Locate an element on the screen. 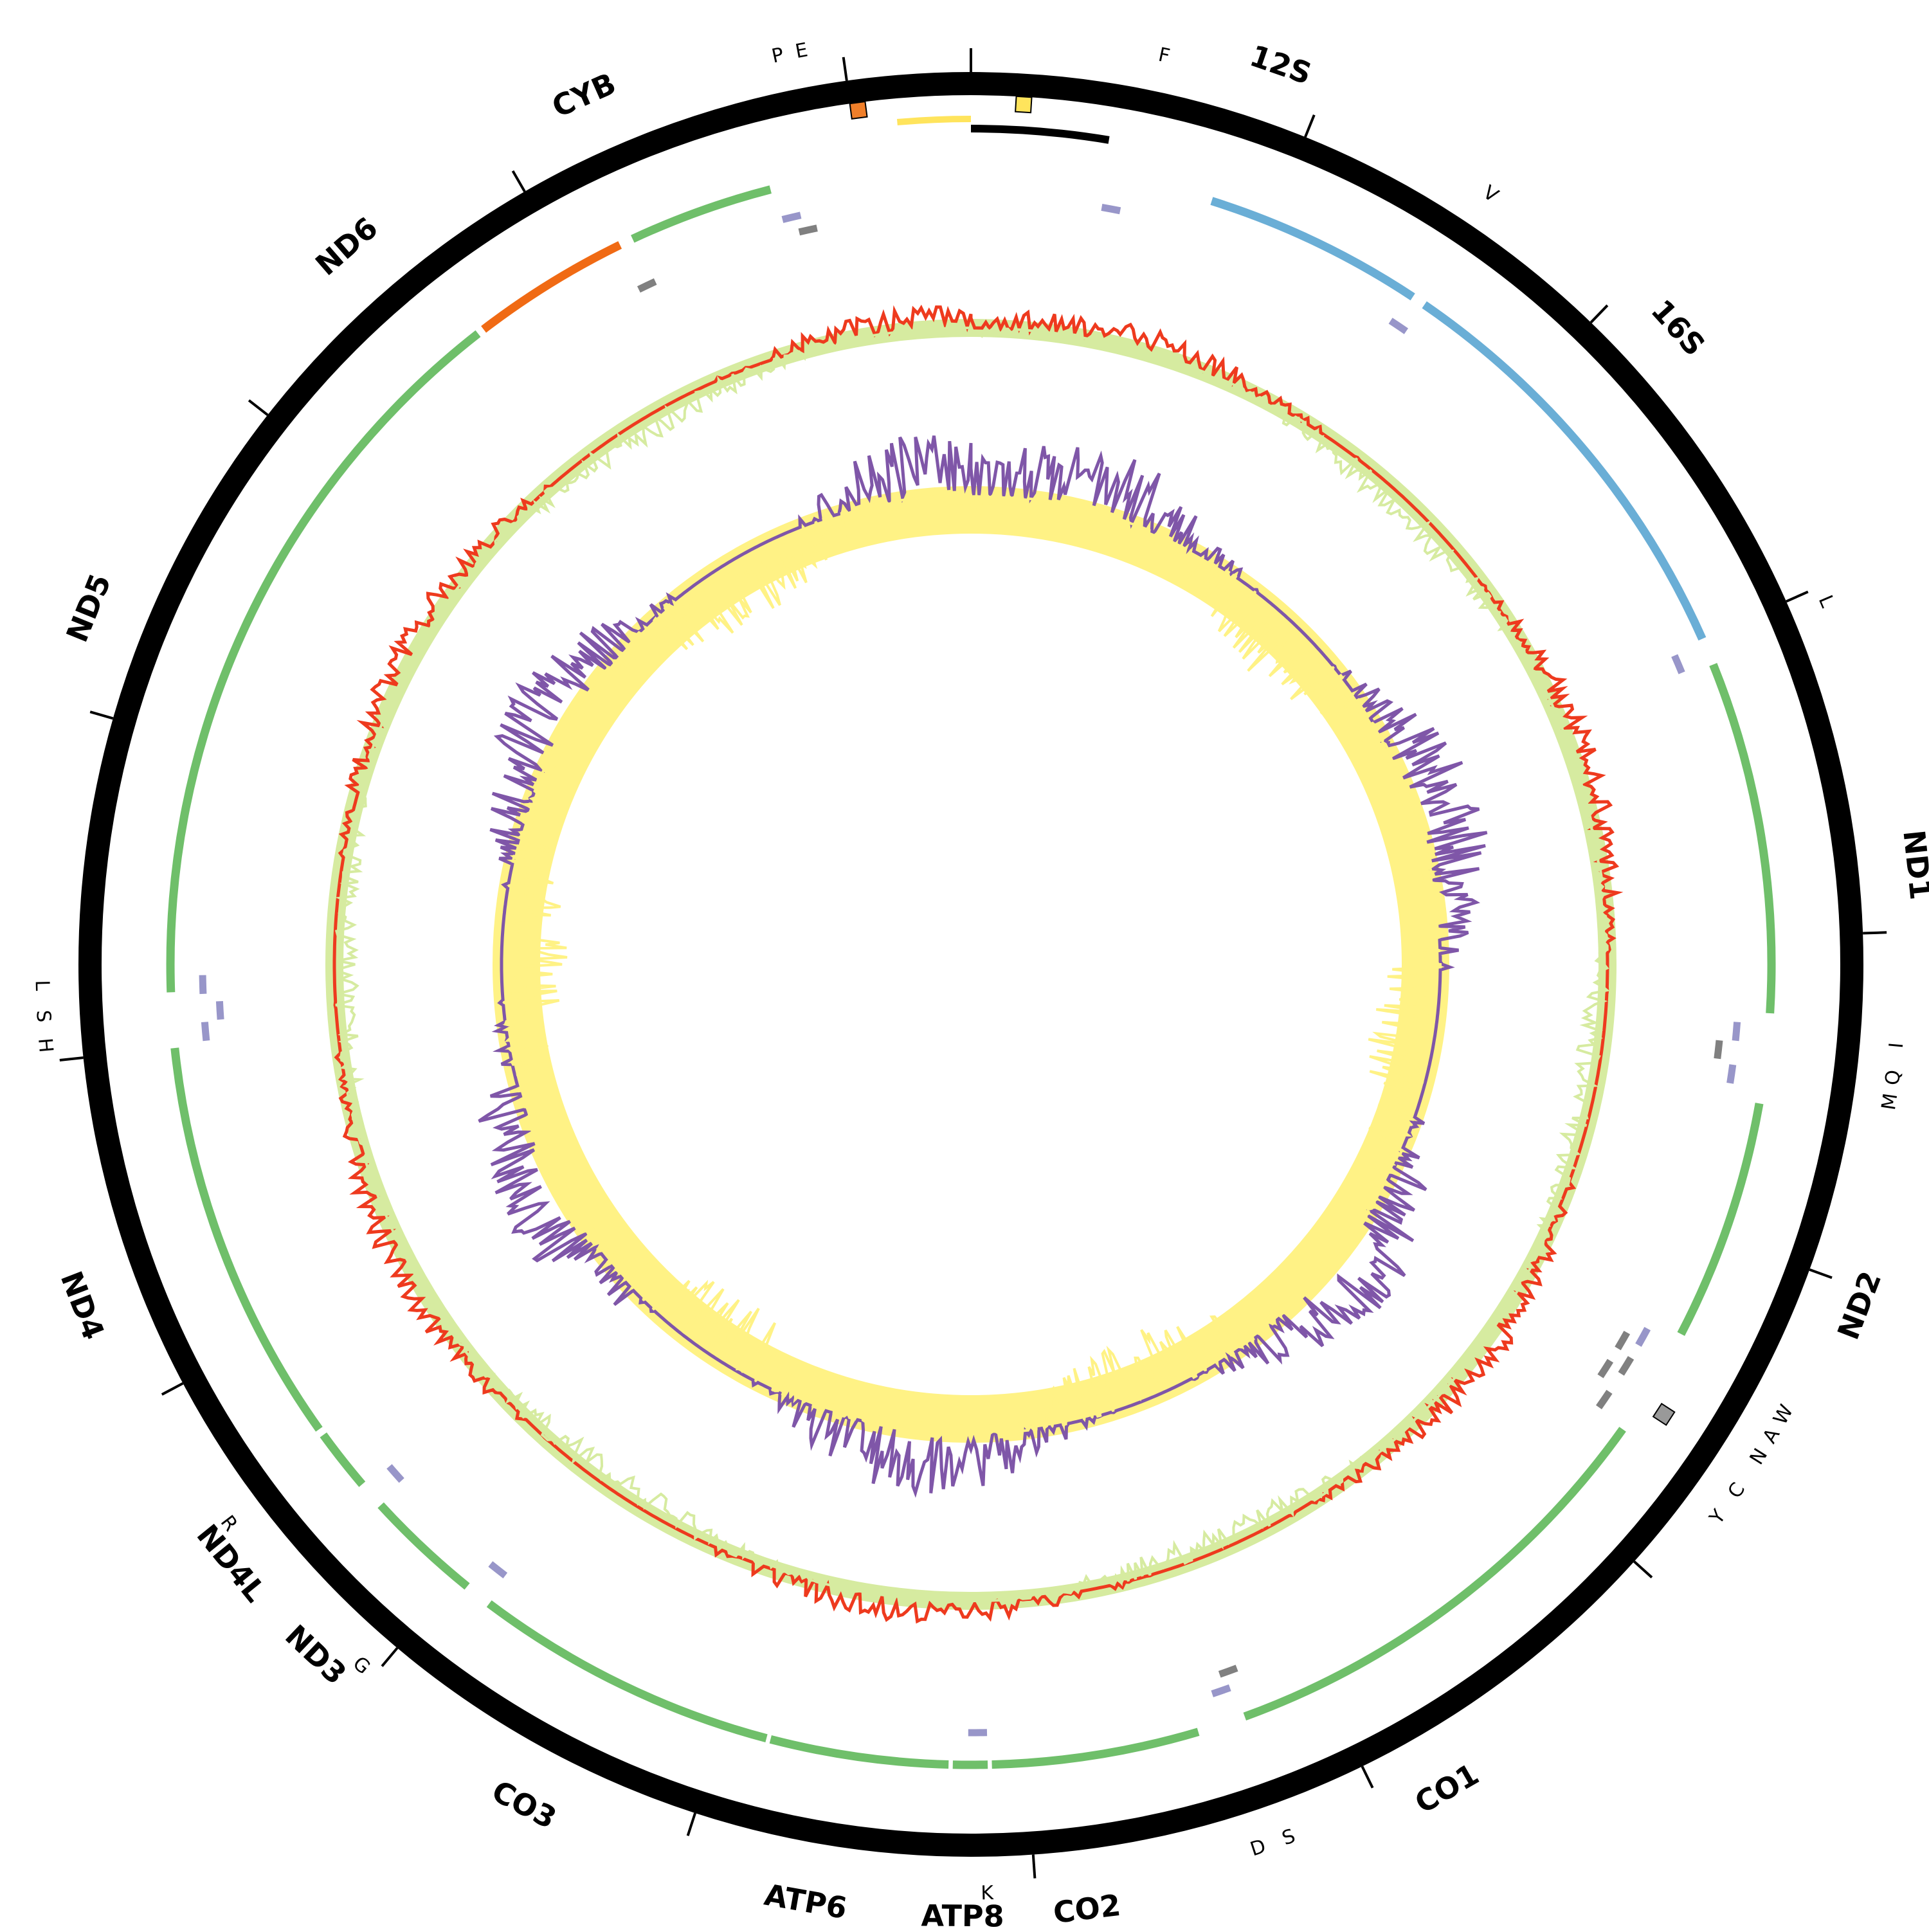 The image size is (1929, 1932). gene-arc-nd5 is located at coordinates (324, 663).